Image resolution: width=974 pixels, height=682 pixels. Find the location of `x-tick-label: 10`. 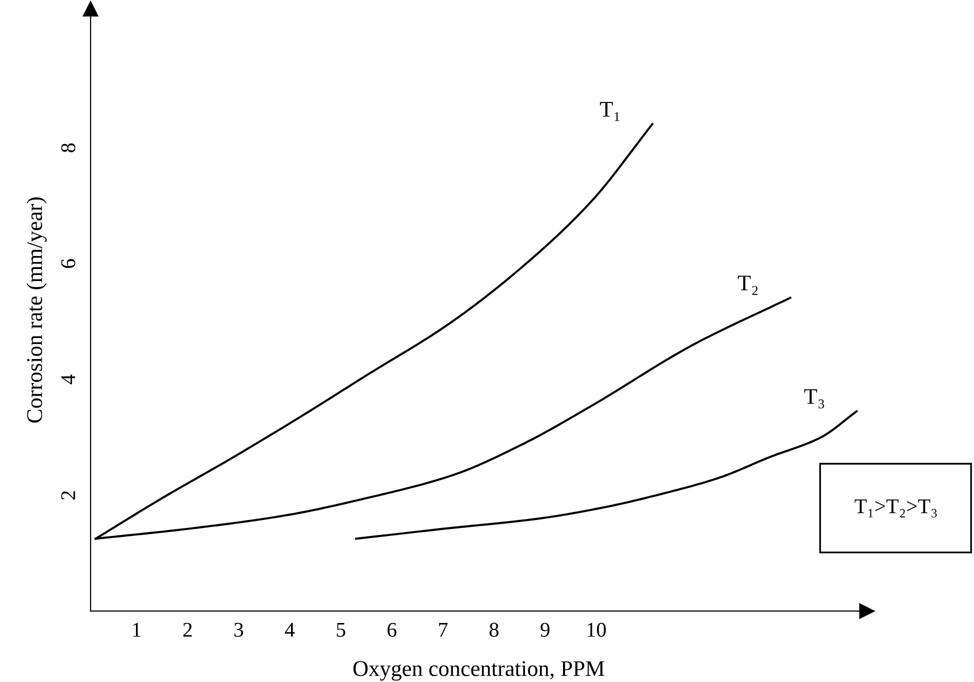

x-tick-label: 10 is located at coordinates (597, 629).